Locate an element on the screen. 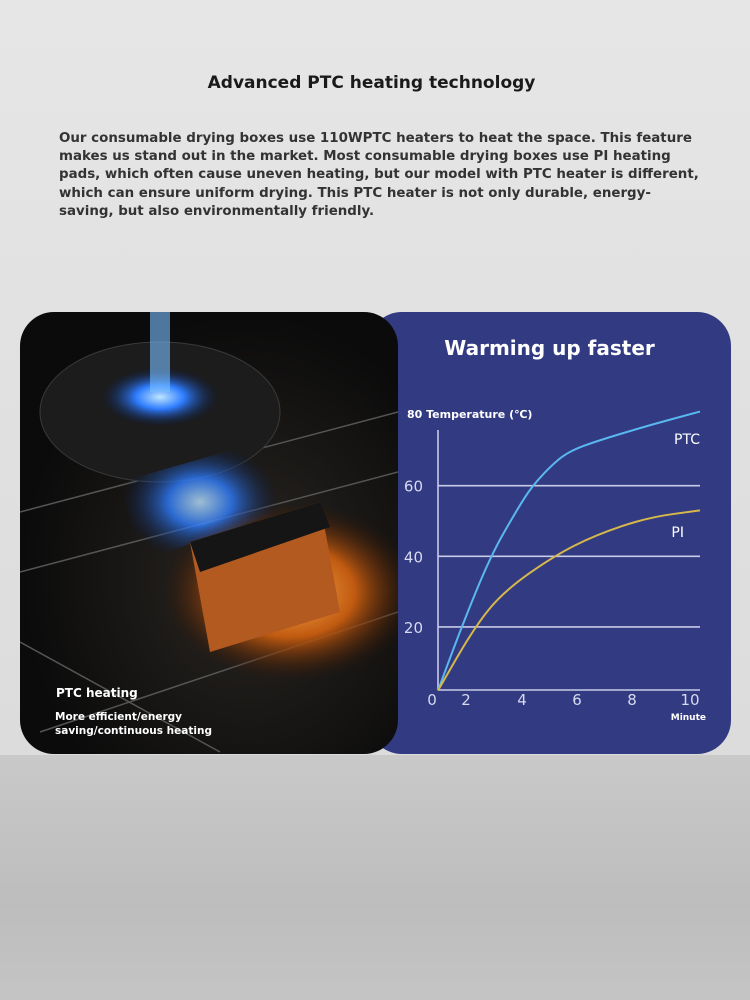 This screenshot has height=1000, width=750. x-tick-label: 2 is located at coordinates (466, 700).